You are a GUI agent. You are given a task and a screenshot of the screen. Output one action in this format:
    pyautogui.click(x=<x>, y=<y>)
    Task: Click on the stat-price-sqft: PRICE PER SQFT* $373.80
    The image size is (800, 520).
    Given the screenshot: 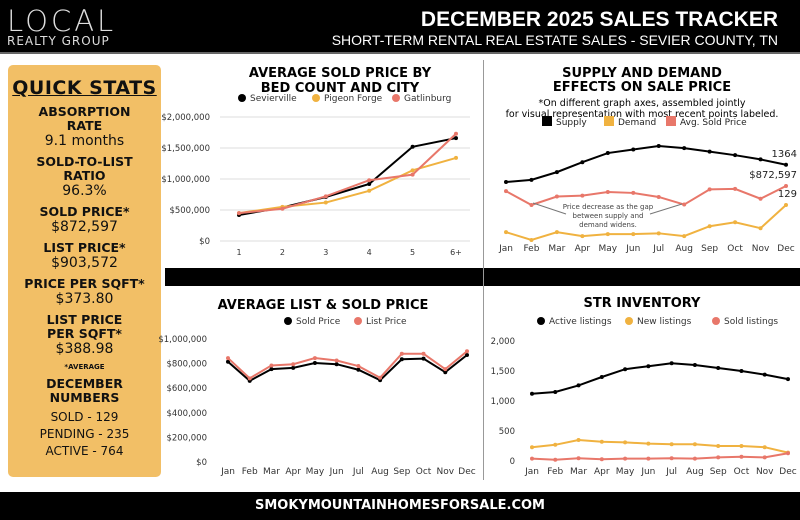 What is the action you would take?
    pyautogui.click(x=84, y=292)
    